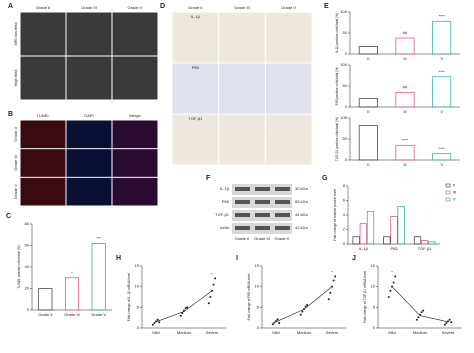  What do you see at coordinates (392, 271) in the screenshot?
I see `significance: *` at bounding box center [392, 271].